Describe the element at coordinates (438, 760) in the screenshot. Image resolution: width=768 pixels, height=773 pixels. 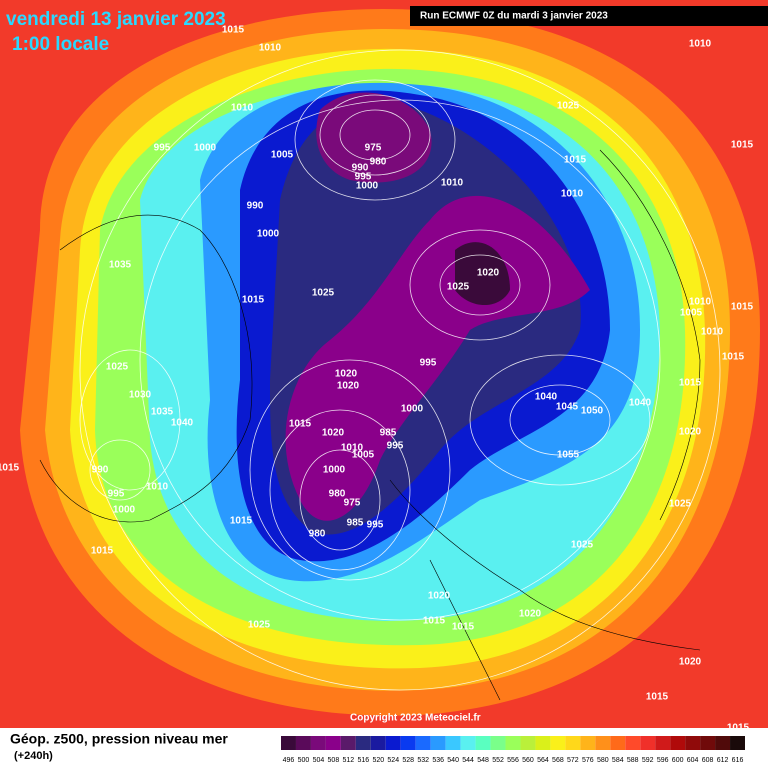
I see `colorbar-label: 536` at that location.